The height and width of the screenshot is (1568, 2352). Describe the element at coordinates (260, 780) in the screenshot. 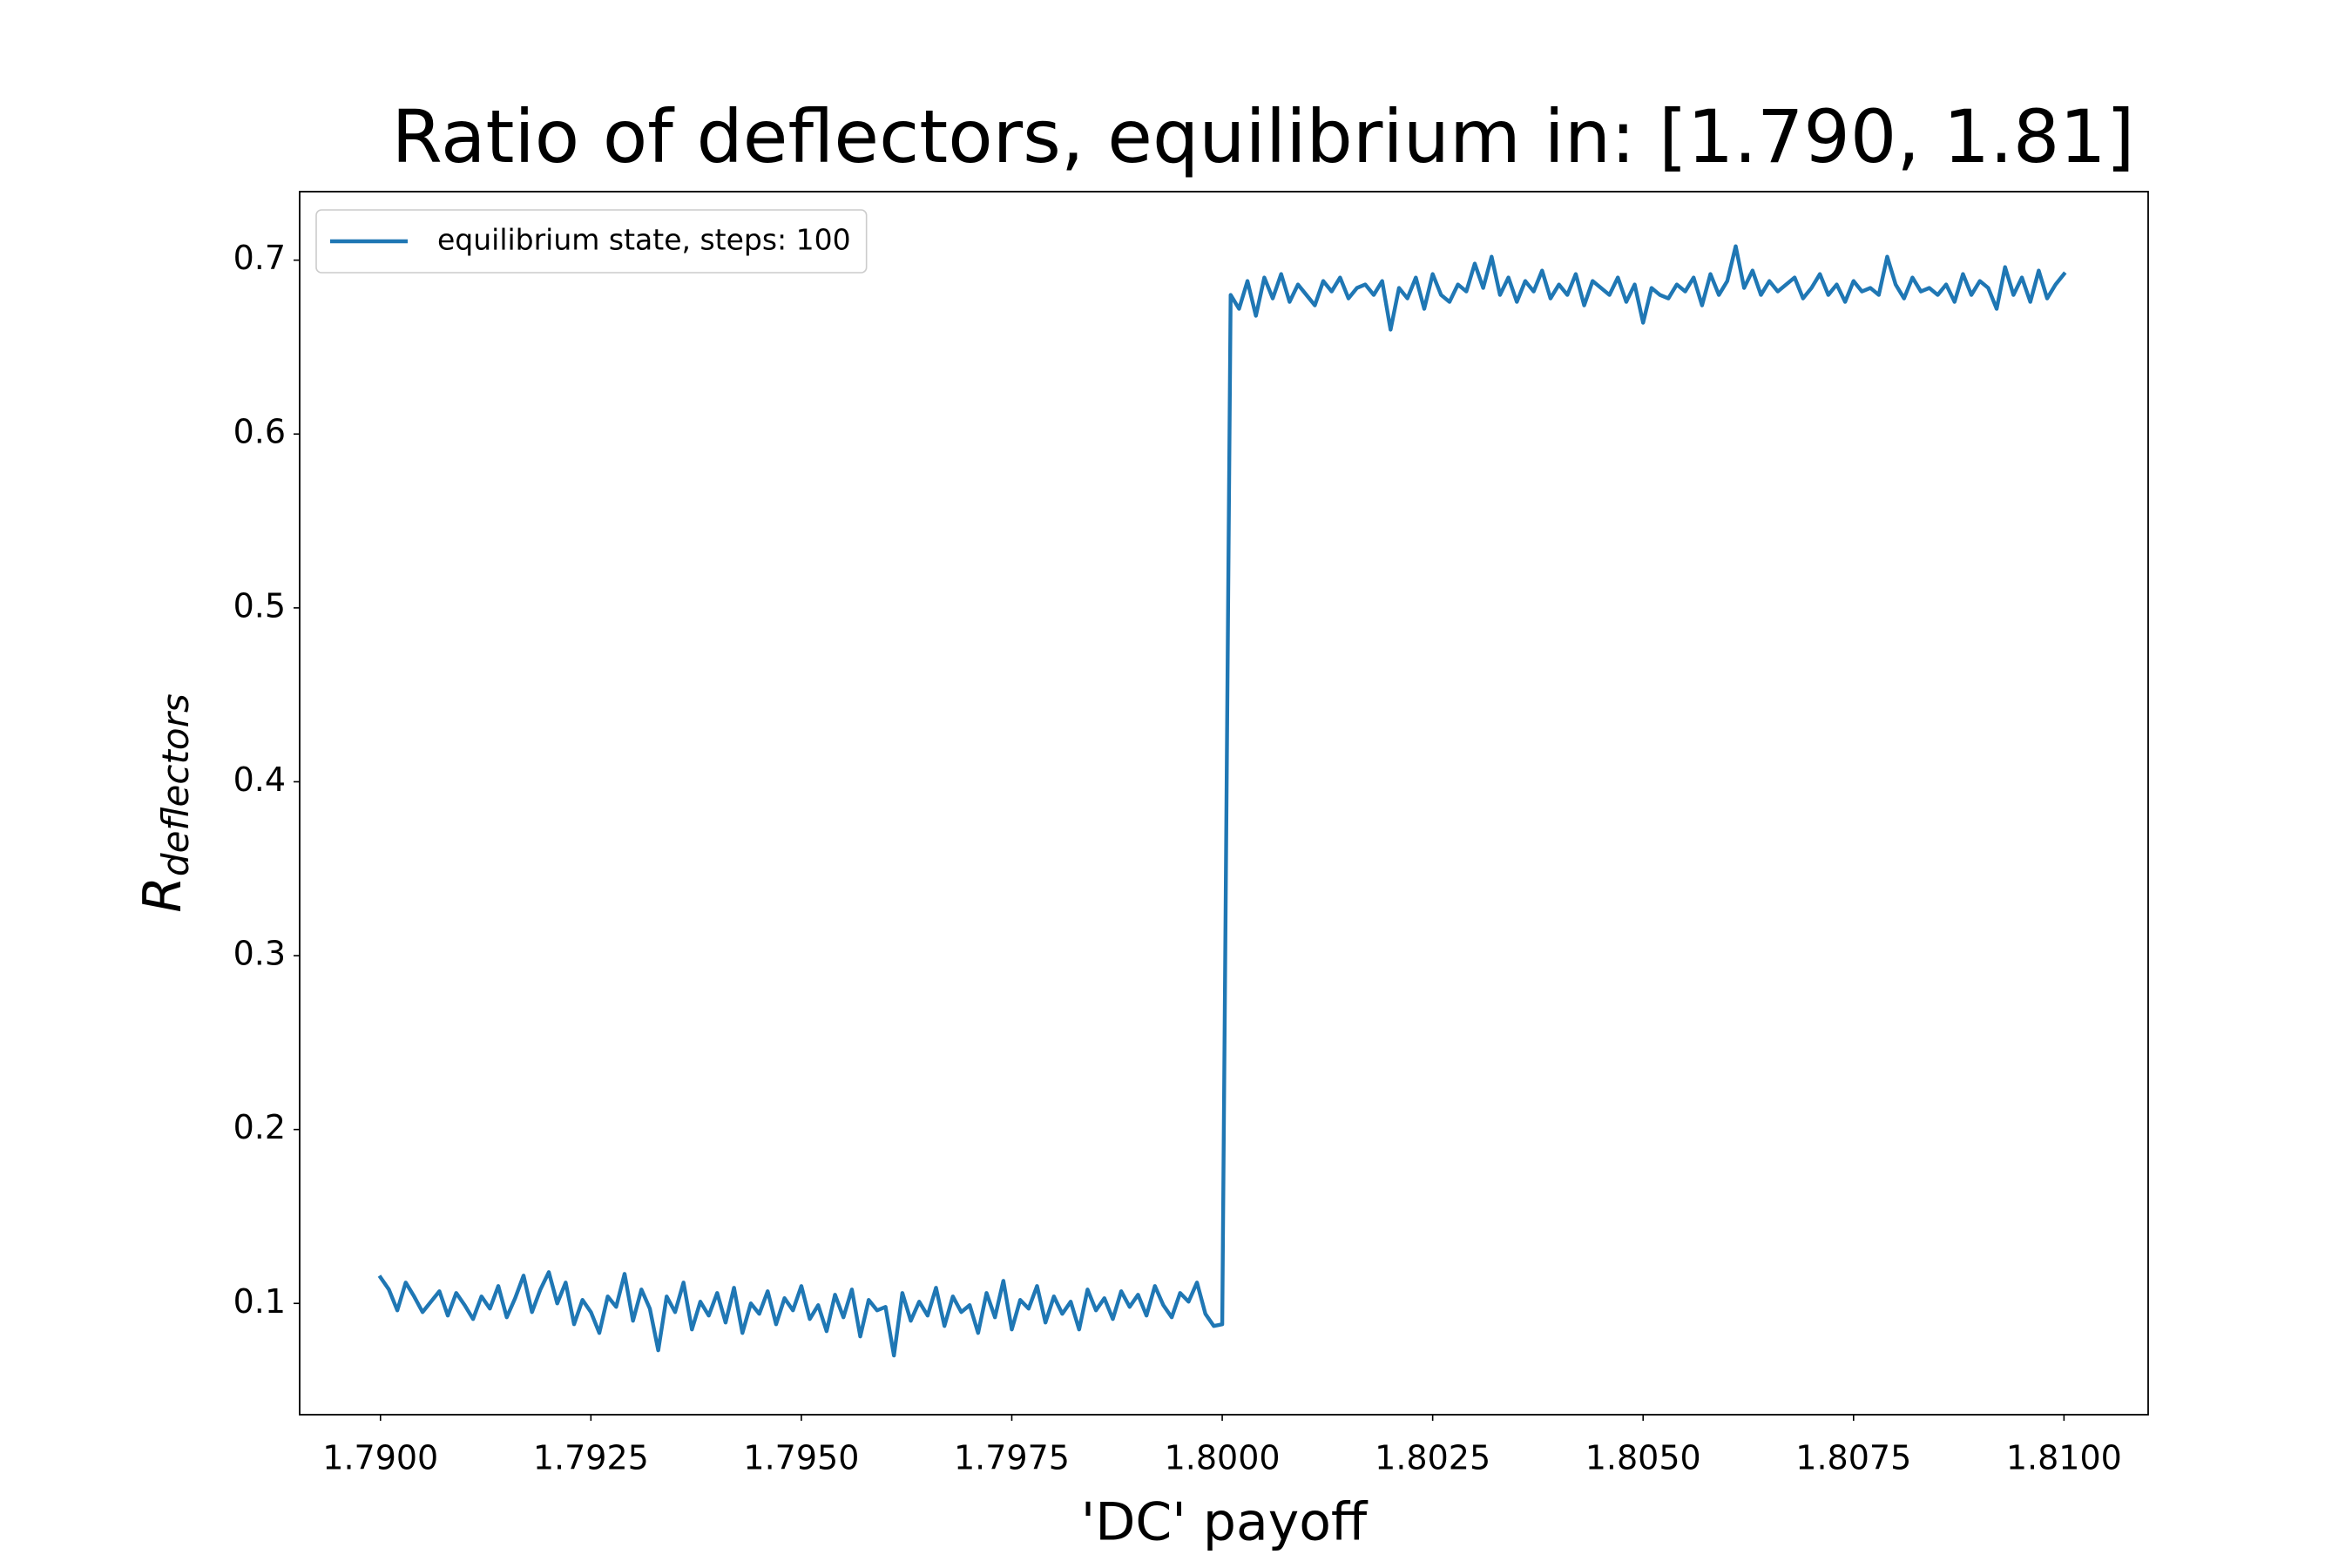

I see `y-tick-label: 0.4` at that location.